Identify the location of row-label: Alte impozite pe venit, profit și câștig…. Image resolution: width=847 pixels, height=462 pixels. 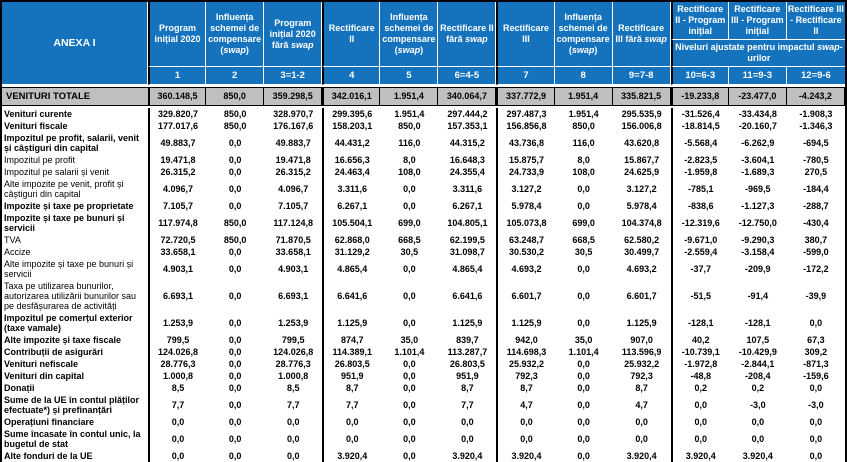
(64, 189).